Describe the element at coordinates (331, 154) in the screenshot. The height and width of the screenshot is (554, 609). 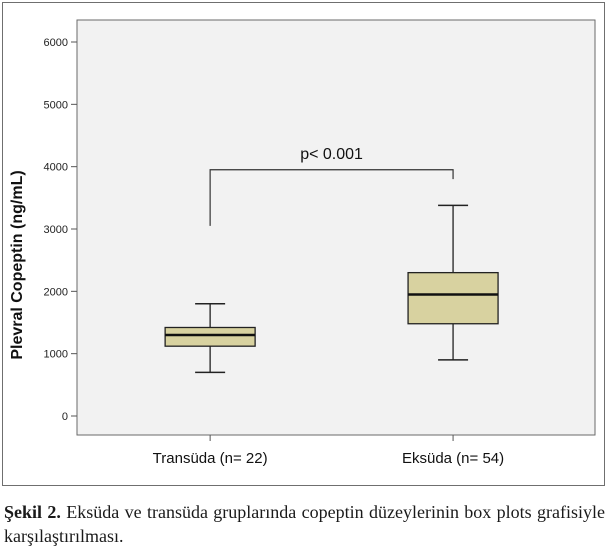
I see `p-value-label: p< 0.001` at that location.